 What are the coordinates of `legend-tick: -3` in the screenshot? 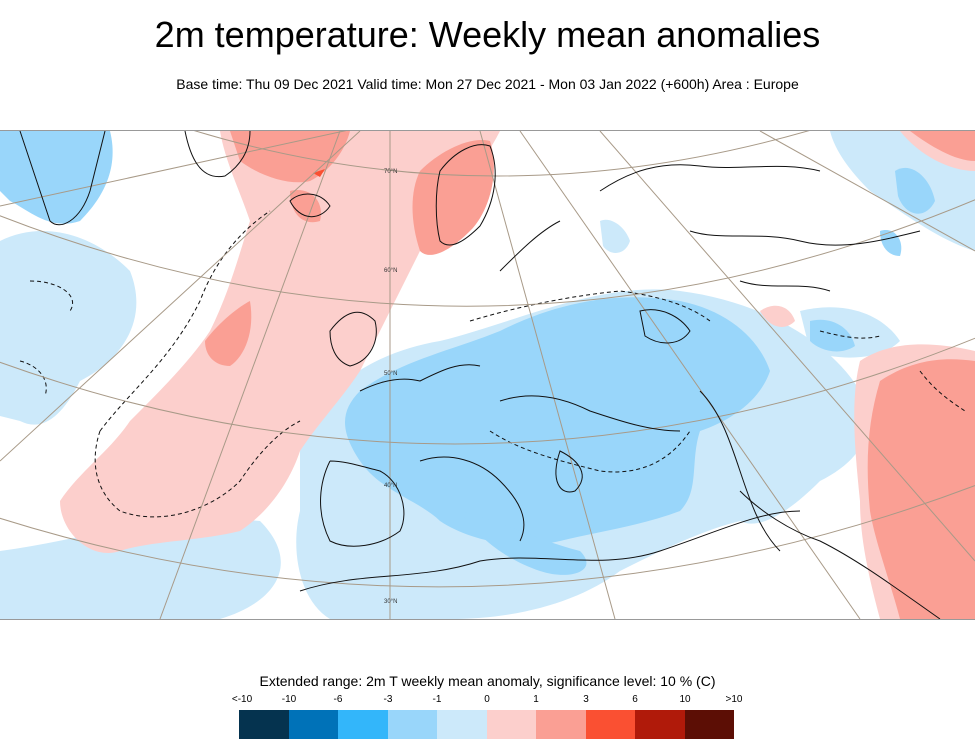 It's located at (388, 699).